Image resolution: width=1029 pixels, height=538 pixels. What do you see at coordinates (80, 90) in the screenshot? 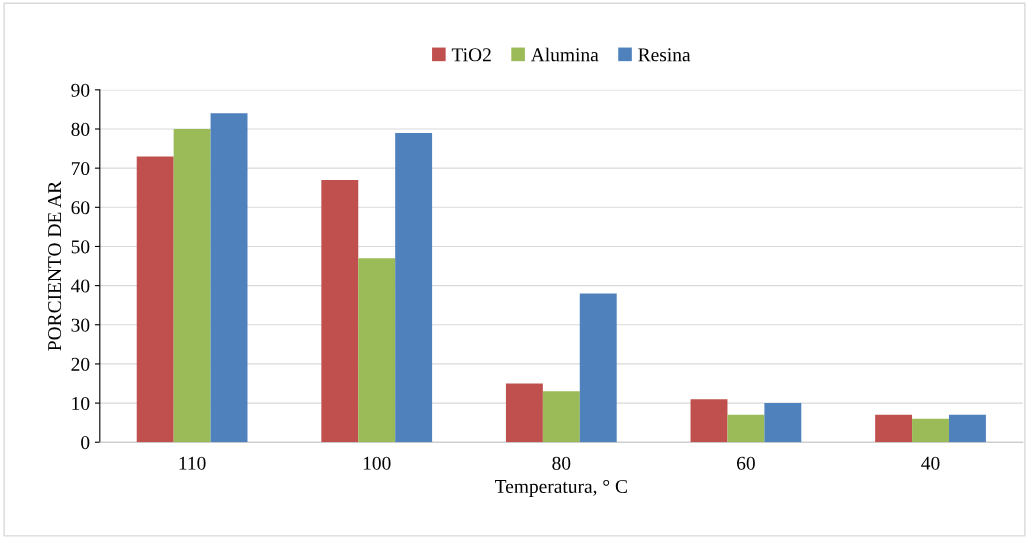
I see `y-tick-label: 90` at bounding box center [80, 90].